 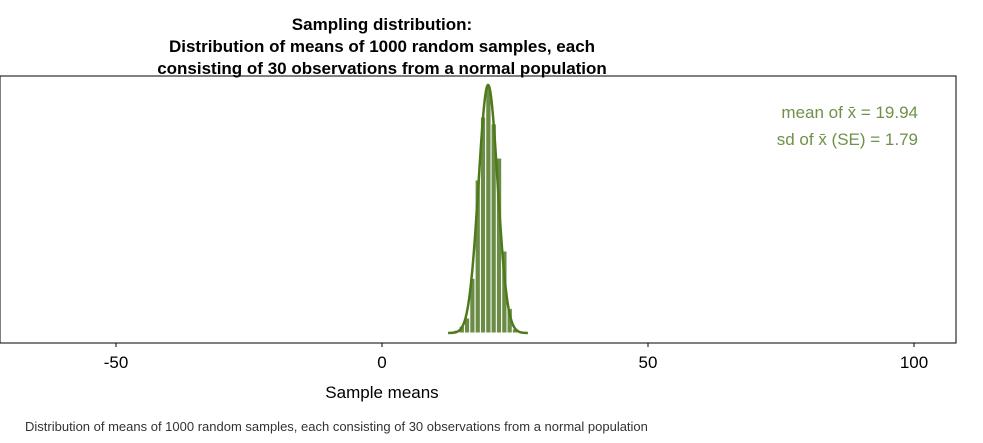 I want to click on x-tick-label: 50, so click(x=648, y=362).